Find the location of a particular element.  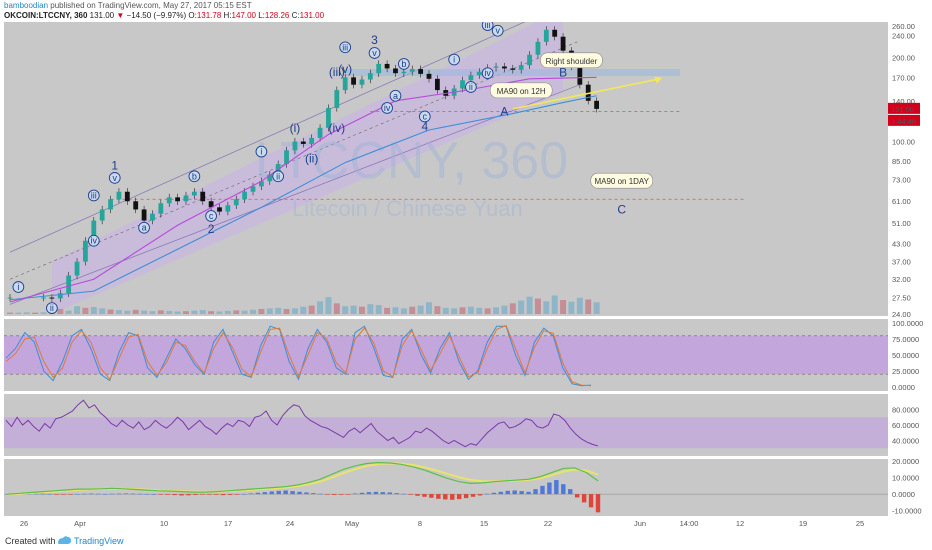

wave-label: c is located at coordinates (211, 216).